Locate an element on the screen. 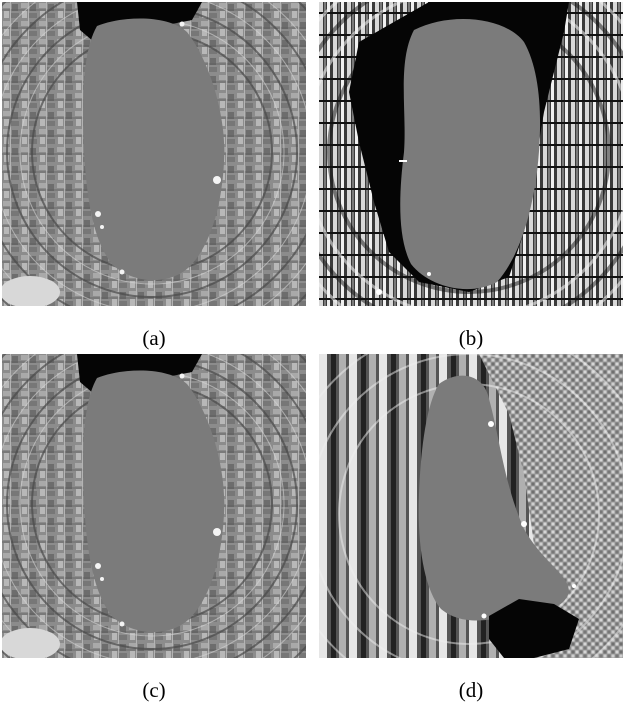  caption-b: (b) is located at coordinates (471, 338).